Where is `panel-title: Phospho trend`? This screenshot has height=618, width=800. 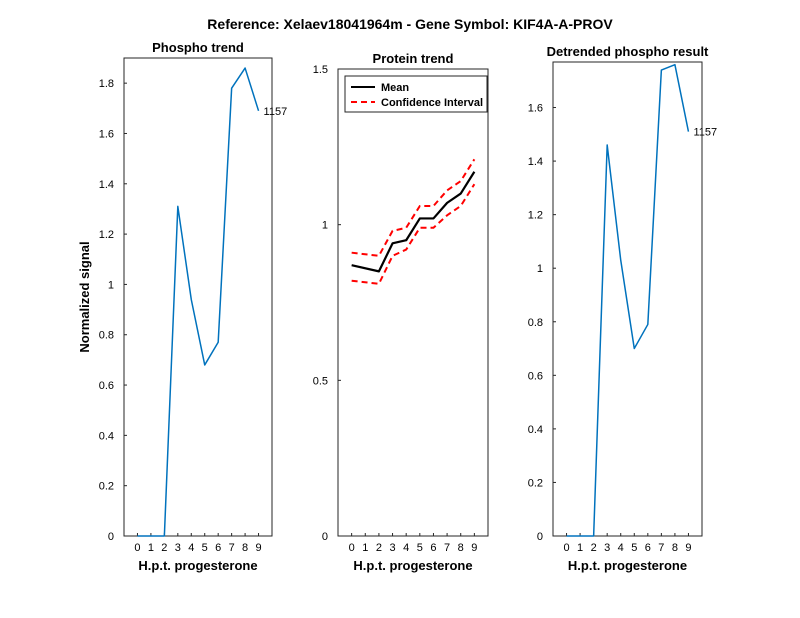 panel-title: Phospho trend is located at coordinates (198, 47).